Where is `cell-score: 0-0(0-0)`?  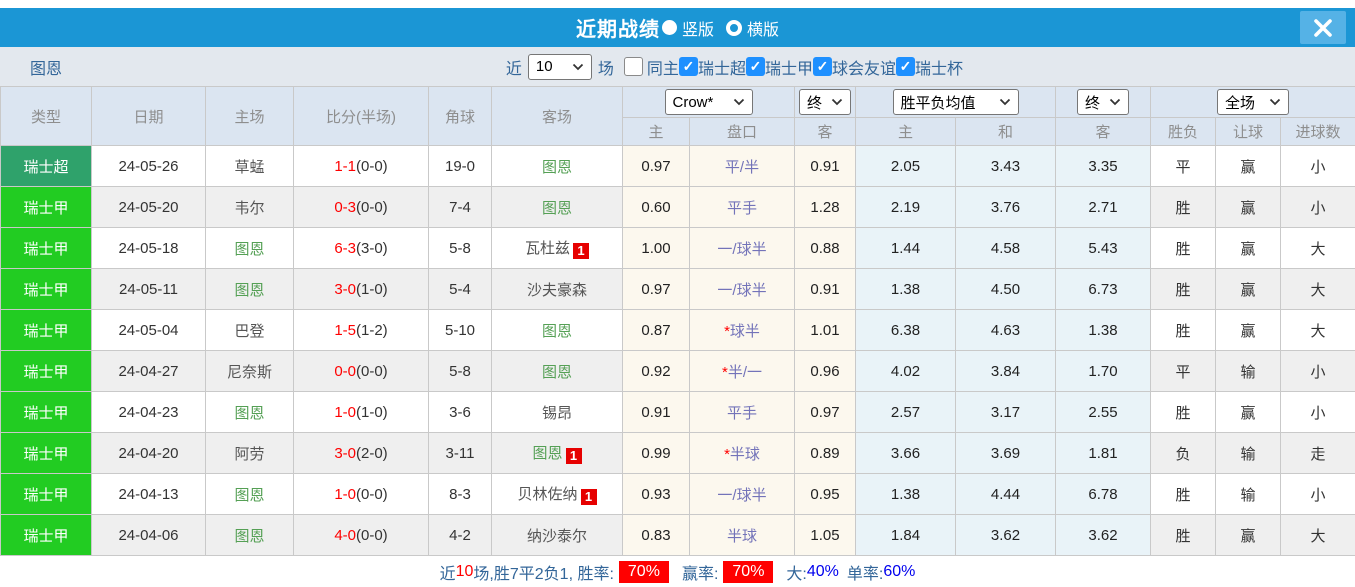 cell-score: 0-0(0-0) is located at coordinates (361, 371).